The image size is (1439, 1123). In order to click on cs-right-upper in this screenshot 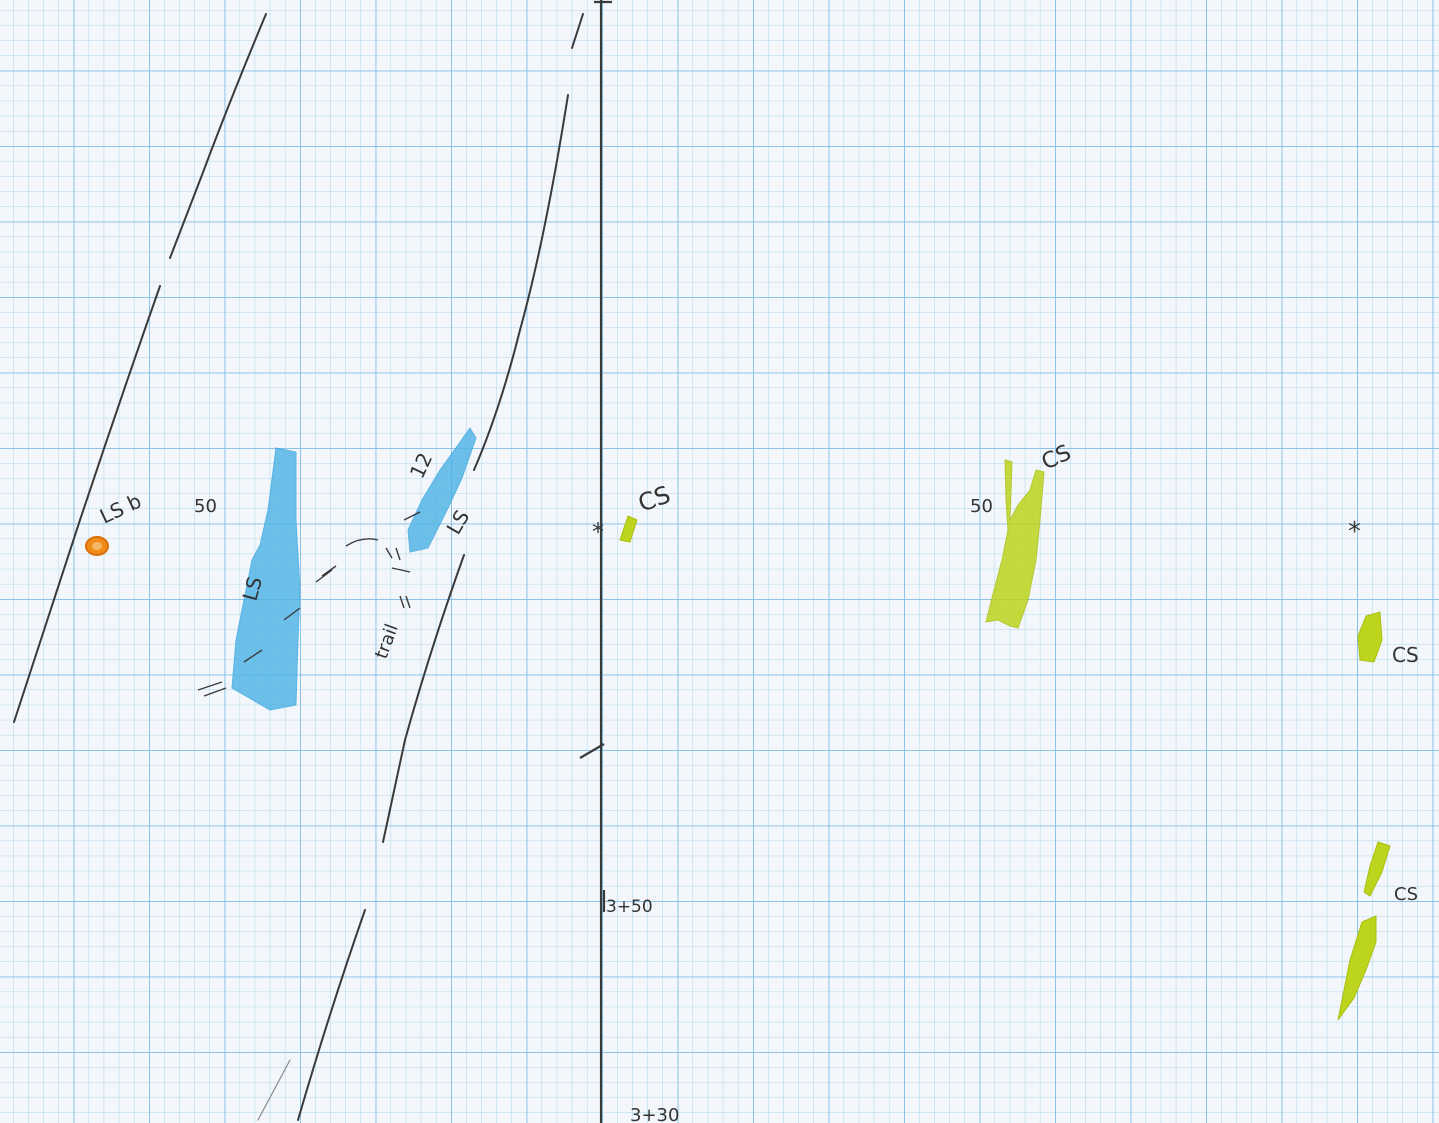, I will do `click(1370, 637)`.